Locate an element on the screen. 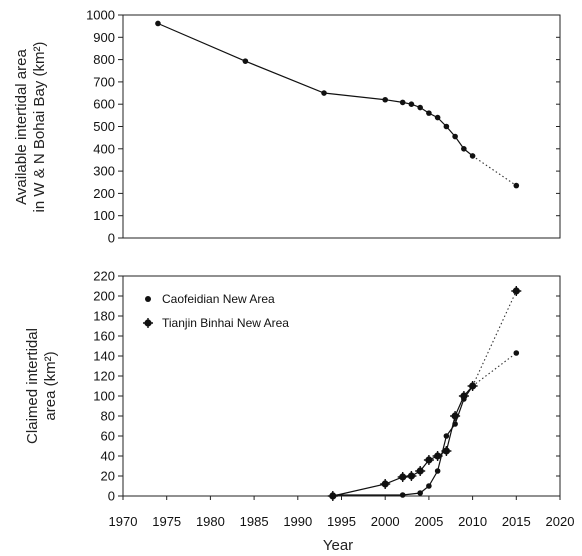  legend-label-tianjin: Tianjin Binhai New Area is located at coordinates (225, 323).